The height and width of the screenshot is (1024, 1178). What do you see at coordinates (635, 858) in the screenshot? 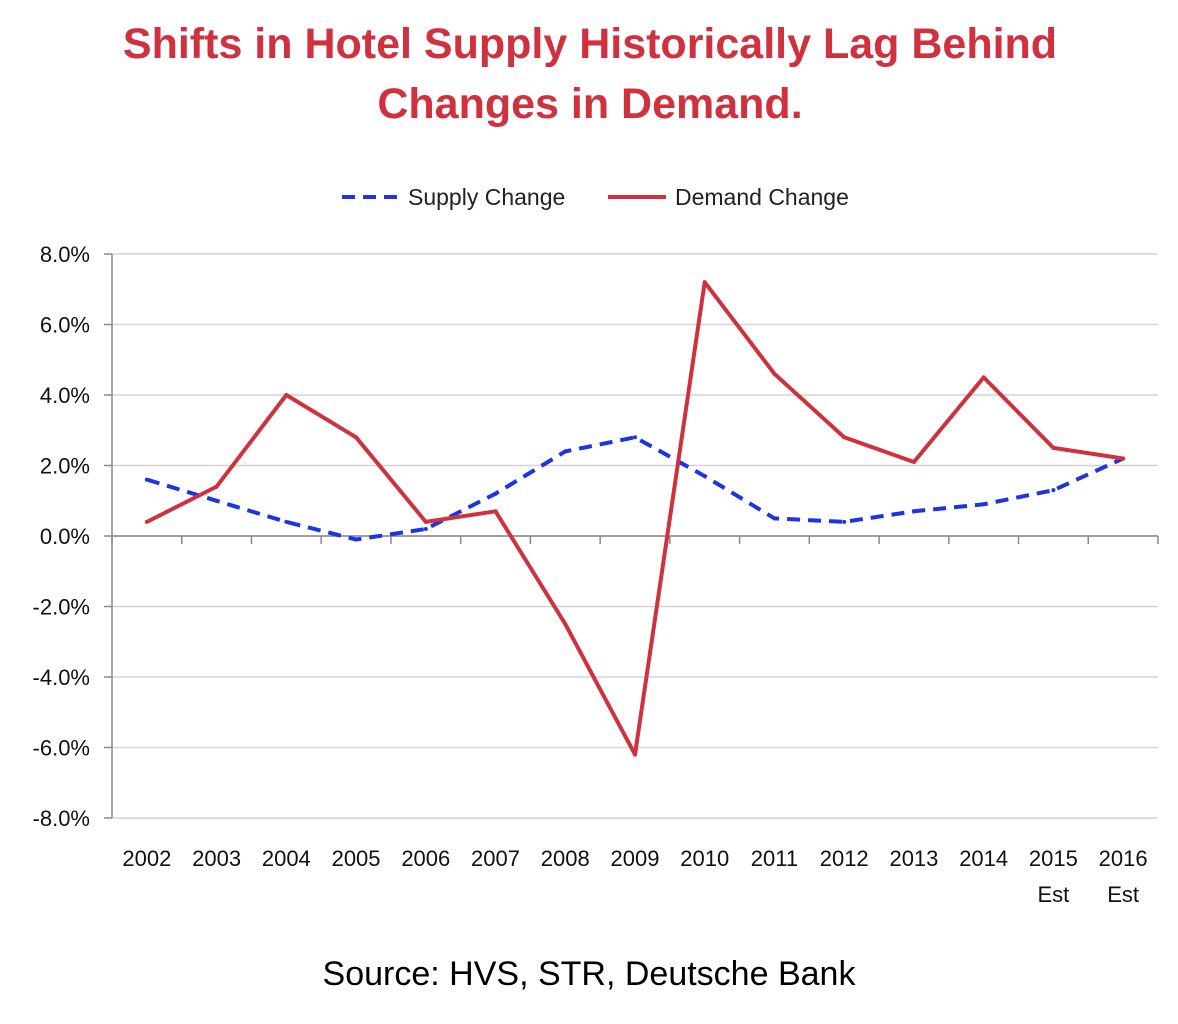
I see `x-tick-label: 2009` at bounding box center [635, 858].